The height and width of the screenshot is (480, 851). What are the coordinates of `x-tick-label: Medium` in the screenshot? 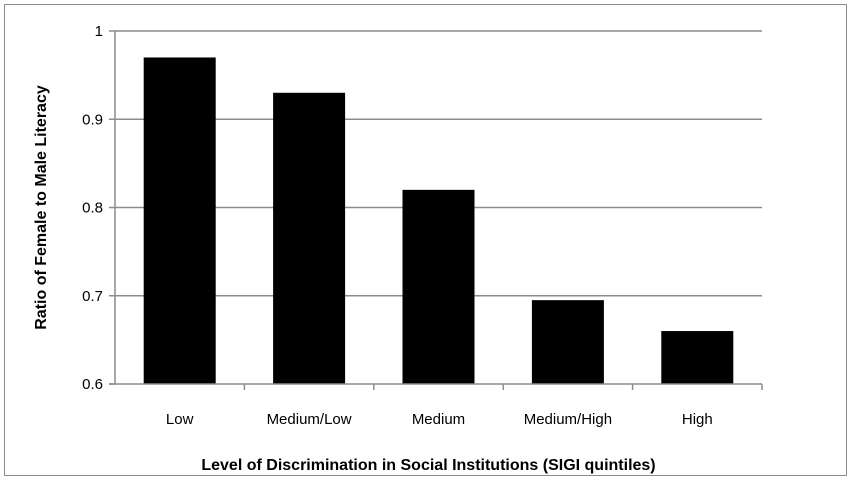 It's located at (438, 419).